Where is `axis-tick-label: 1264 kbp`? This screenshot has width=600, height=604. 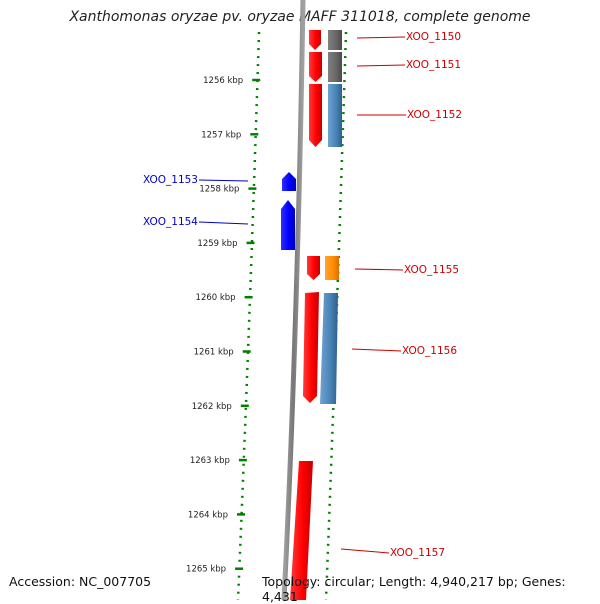
axis-tick-label: 1264 kbp is located at coordinates (208, 515).